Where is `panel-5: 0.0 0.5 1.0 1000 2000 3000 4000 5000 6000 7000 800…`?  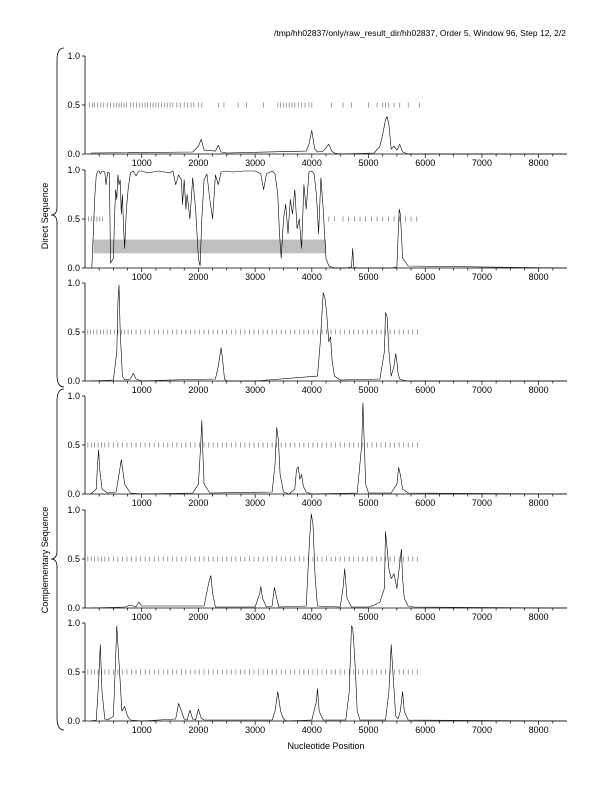 panel-5: 0.0 0.5 1.0 1000 2000 3000 4000 5000 6000 7000 800… is located at coordinates (317, 563).